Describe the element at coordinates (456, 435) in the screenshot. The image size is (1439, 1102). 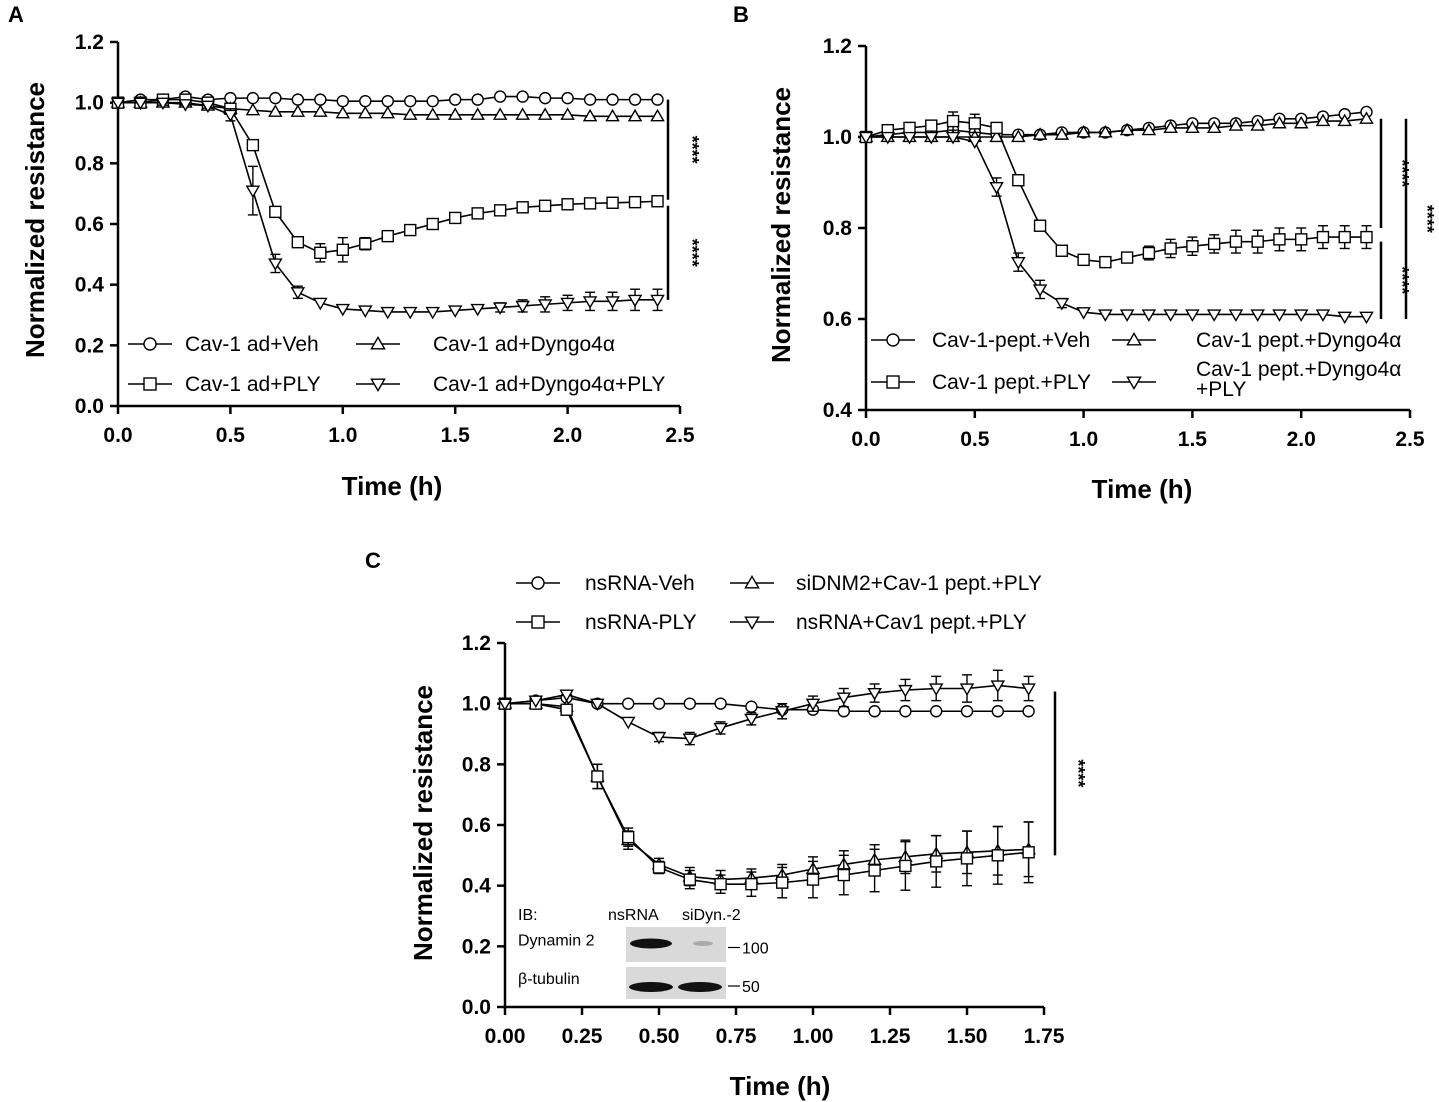
I see `x-tick-label: 1.5` at that location.